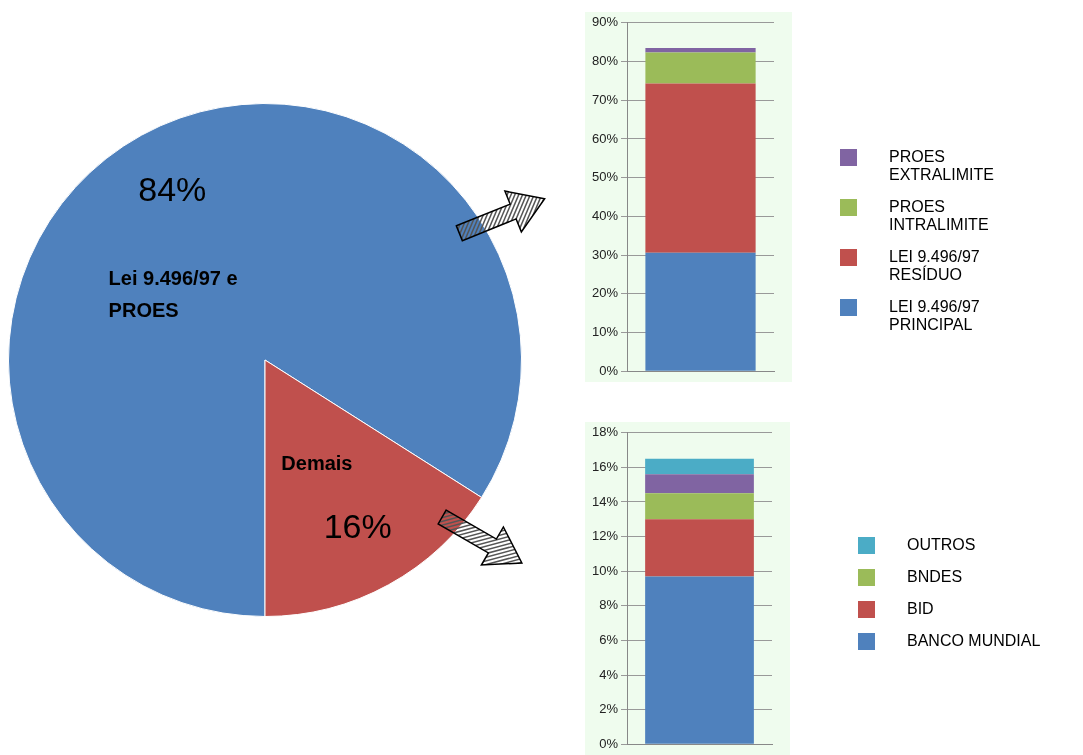 This screenshot has height=755, width=1083. I want to click on legend-label: OUTROS, so click(942, 545).